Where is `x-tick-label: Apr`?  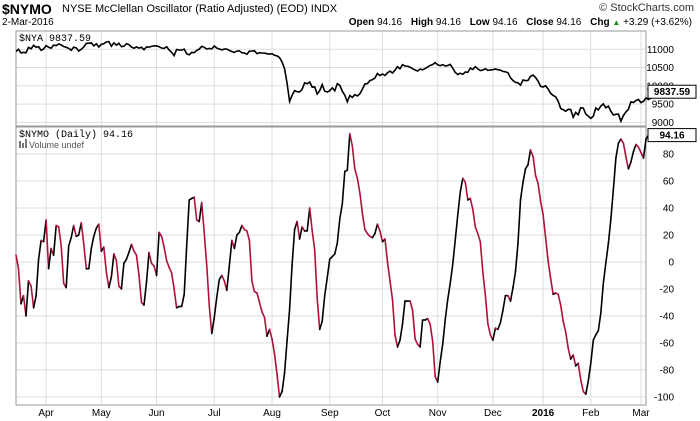
x-tick-label: Apr is located at coordinates (46, 413).